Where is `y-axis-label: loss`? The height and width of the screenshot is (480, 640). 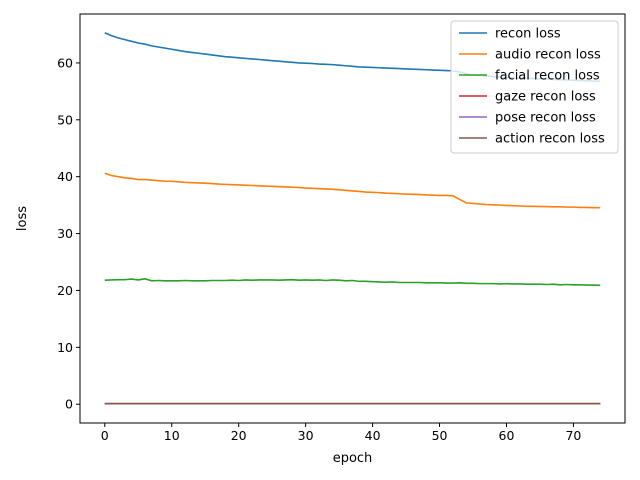
y-axis-label: loss is located at coordinates (22, 218).